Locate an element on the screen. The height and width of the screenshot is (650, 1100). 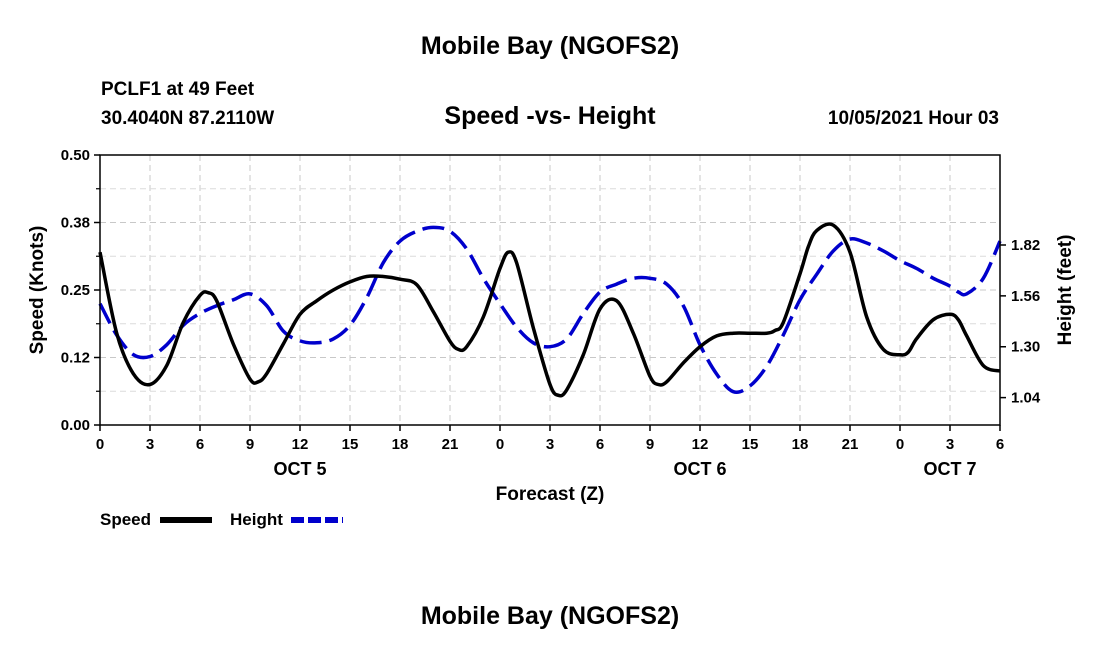
y-left-tick-label: 0.00 is located at coordinates (75, 425).